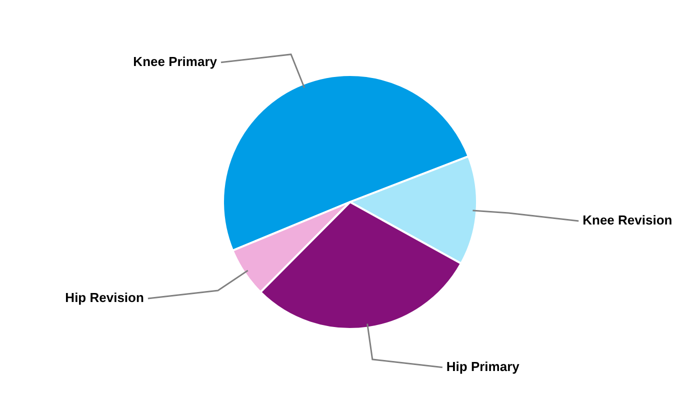 The height and width of the screenshot is (400, 700). What do you see at coordinates (175, 61) in the screenshot?
I see `slice-label: Knee Primary` at bounding box center [175, 61].